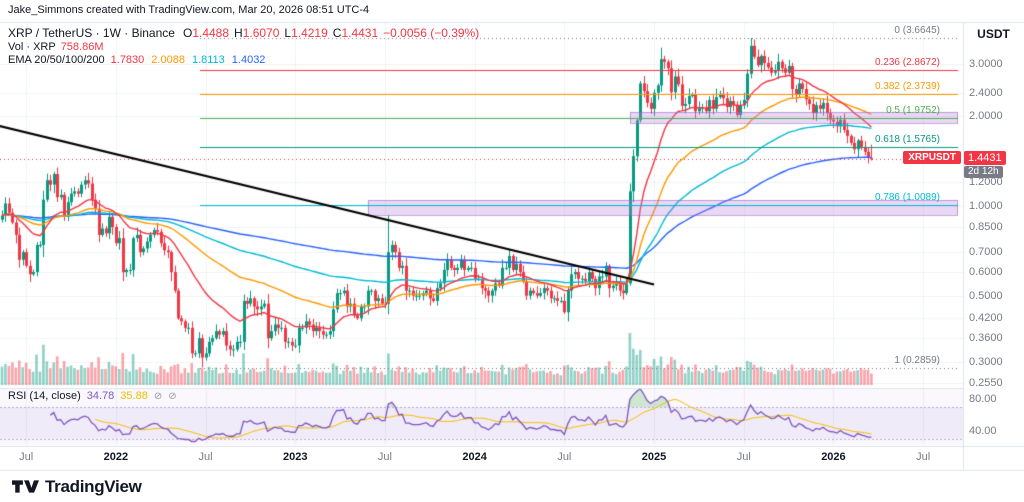 This screenshot has height=502, width=1024. Describe the element at coordinates (993, 34) in the screenshot. I see `price-axis-currency-label: USDT` at that location.